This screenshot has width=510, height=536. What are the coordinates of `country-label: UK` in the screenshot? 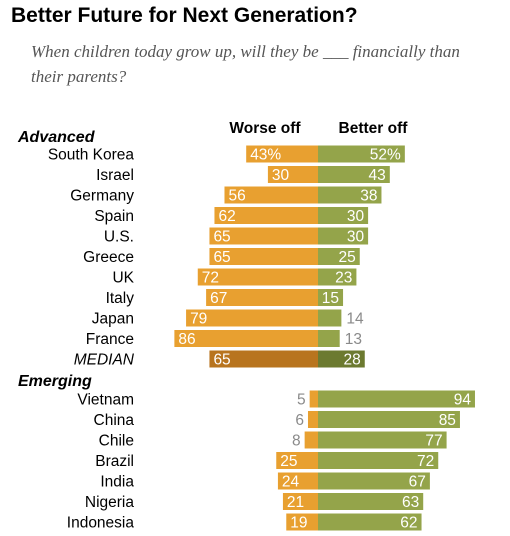 It's located at (123, 278).